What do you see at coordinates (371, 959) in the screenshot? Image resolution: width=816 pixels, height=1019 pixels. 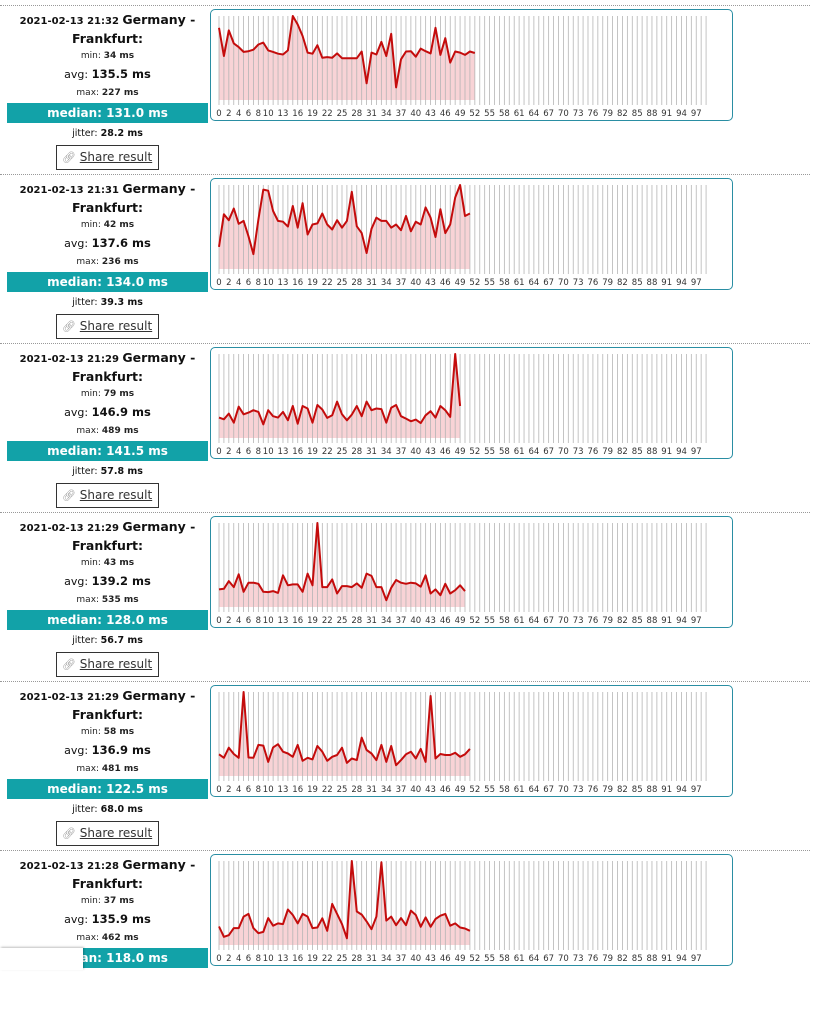 I see `x-tick-label: 31` at bounding box center [371, 959].